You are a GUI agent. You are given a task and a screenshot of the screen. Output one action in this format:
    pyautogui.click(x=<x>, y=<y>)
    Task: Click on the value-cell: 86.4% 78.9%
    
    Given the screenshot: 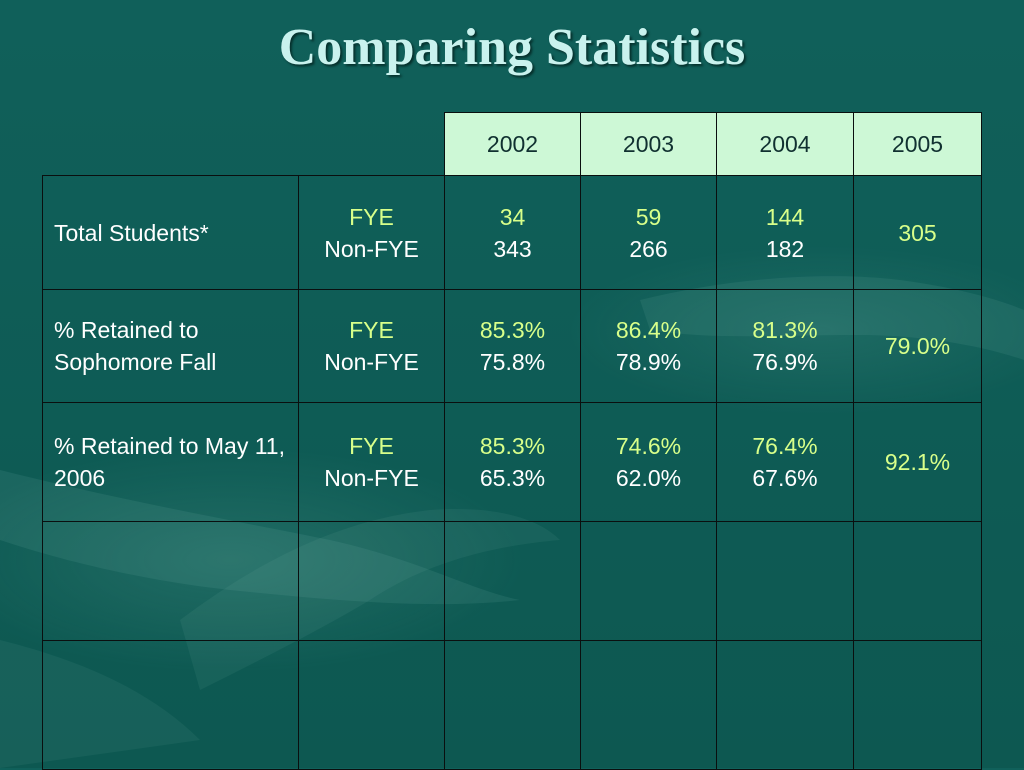 What is the action you would take?
    pyautogui.click(x=648, y=346)
    